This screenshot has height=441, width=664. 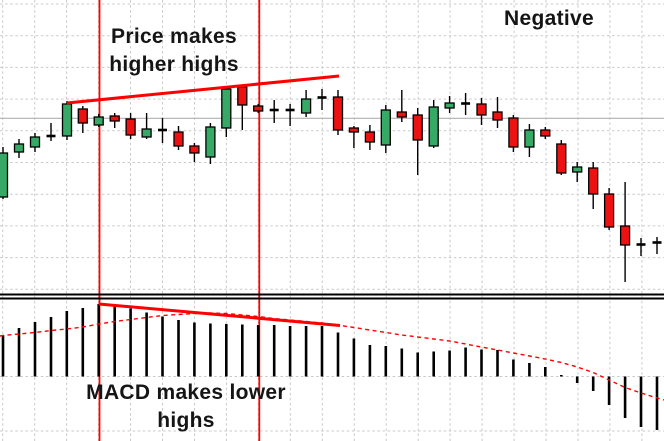 What do you see at coordinates (174, 51) in the screenshot?
I see `price-higher-highs-annotation: Price makes higher highs` at bounding box center [174, 51].